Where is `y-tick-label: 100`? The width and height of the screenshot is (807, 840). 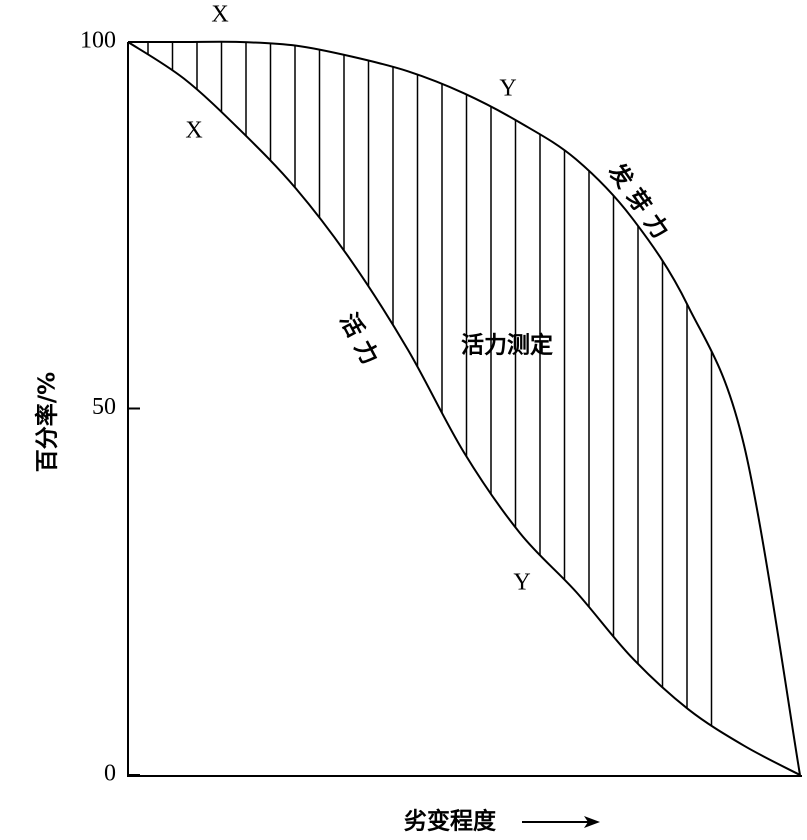
y-tick-label: 100 is located at coordinates (98, 41).